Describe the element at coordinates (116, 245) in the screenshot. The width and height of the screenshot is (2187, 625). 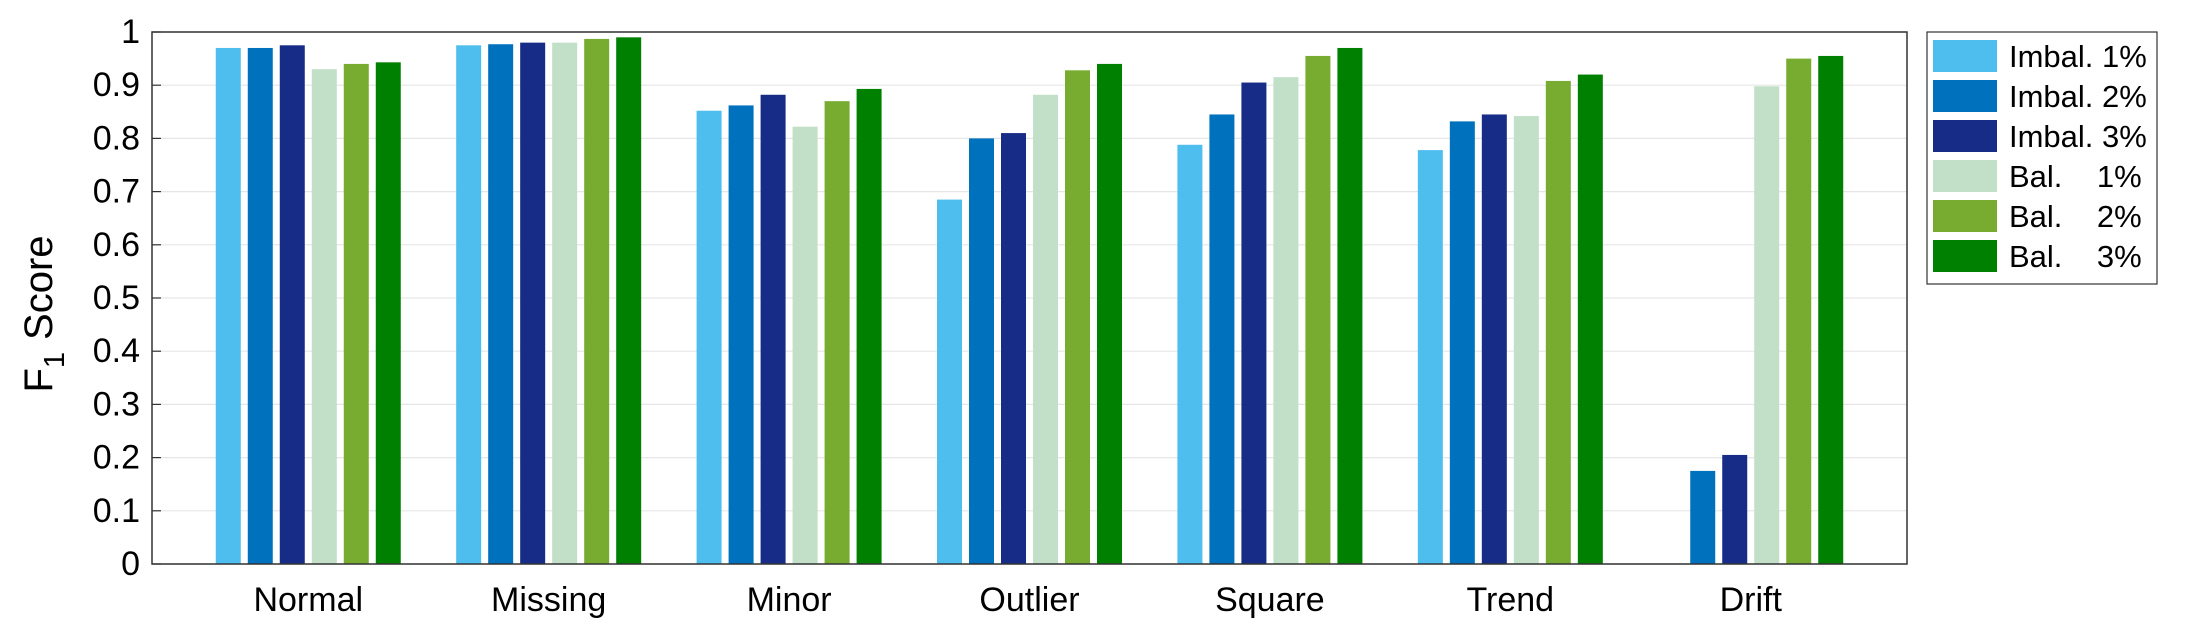
I see `y-tick-label: 0.6` at that location.